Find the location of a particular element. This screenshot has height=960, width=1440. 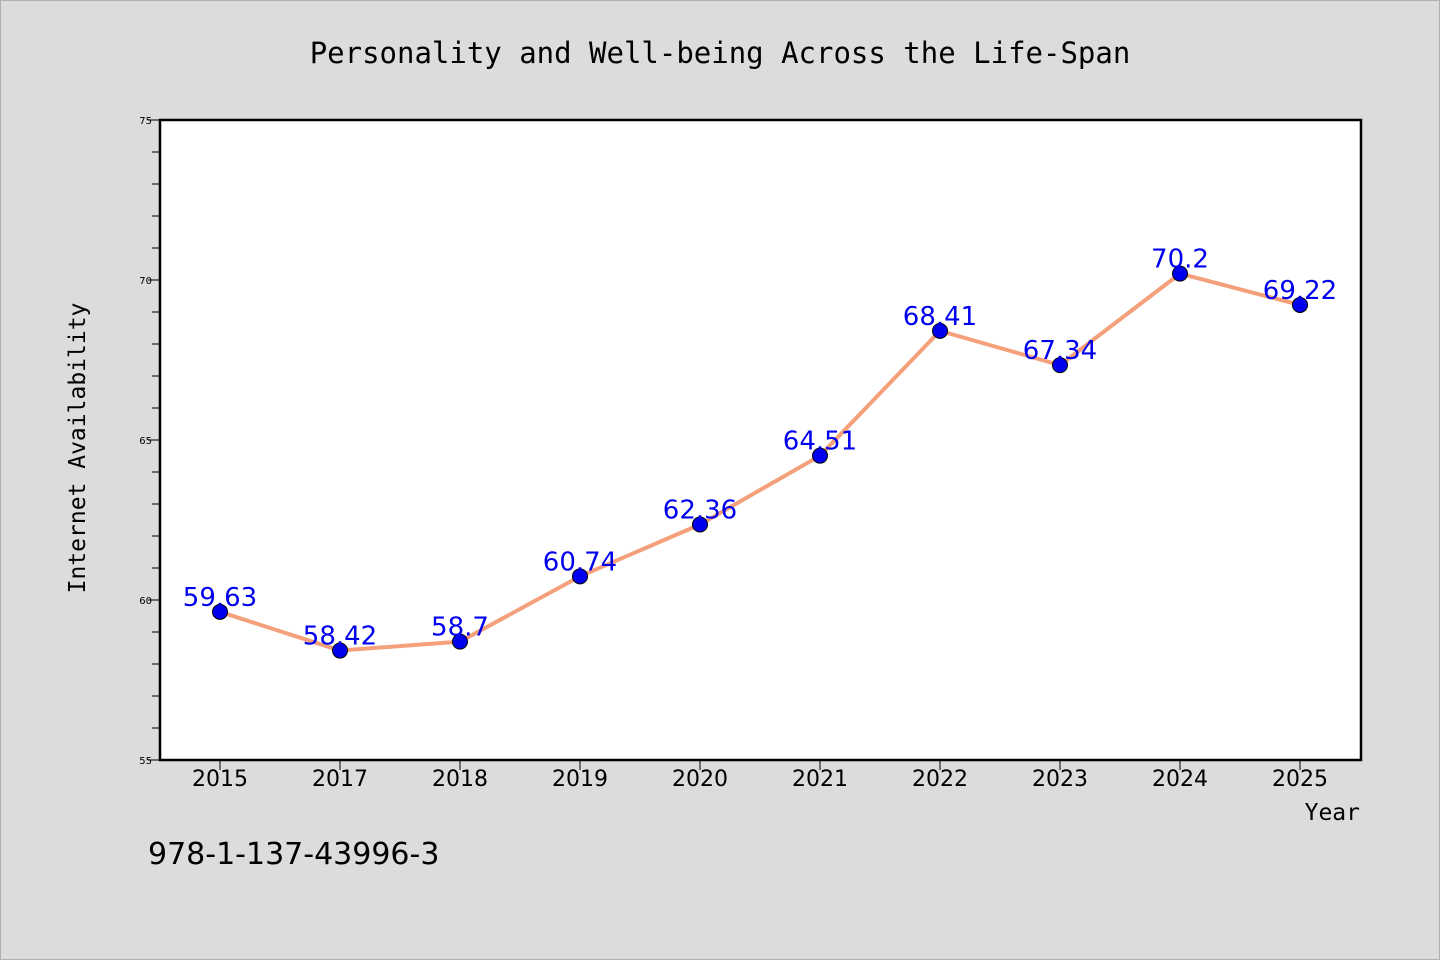

data-label: 60.74 is located at coordinates (580, 562).